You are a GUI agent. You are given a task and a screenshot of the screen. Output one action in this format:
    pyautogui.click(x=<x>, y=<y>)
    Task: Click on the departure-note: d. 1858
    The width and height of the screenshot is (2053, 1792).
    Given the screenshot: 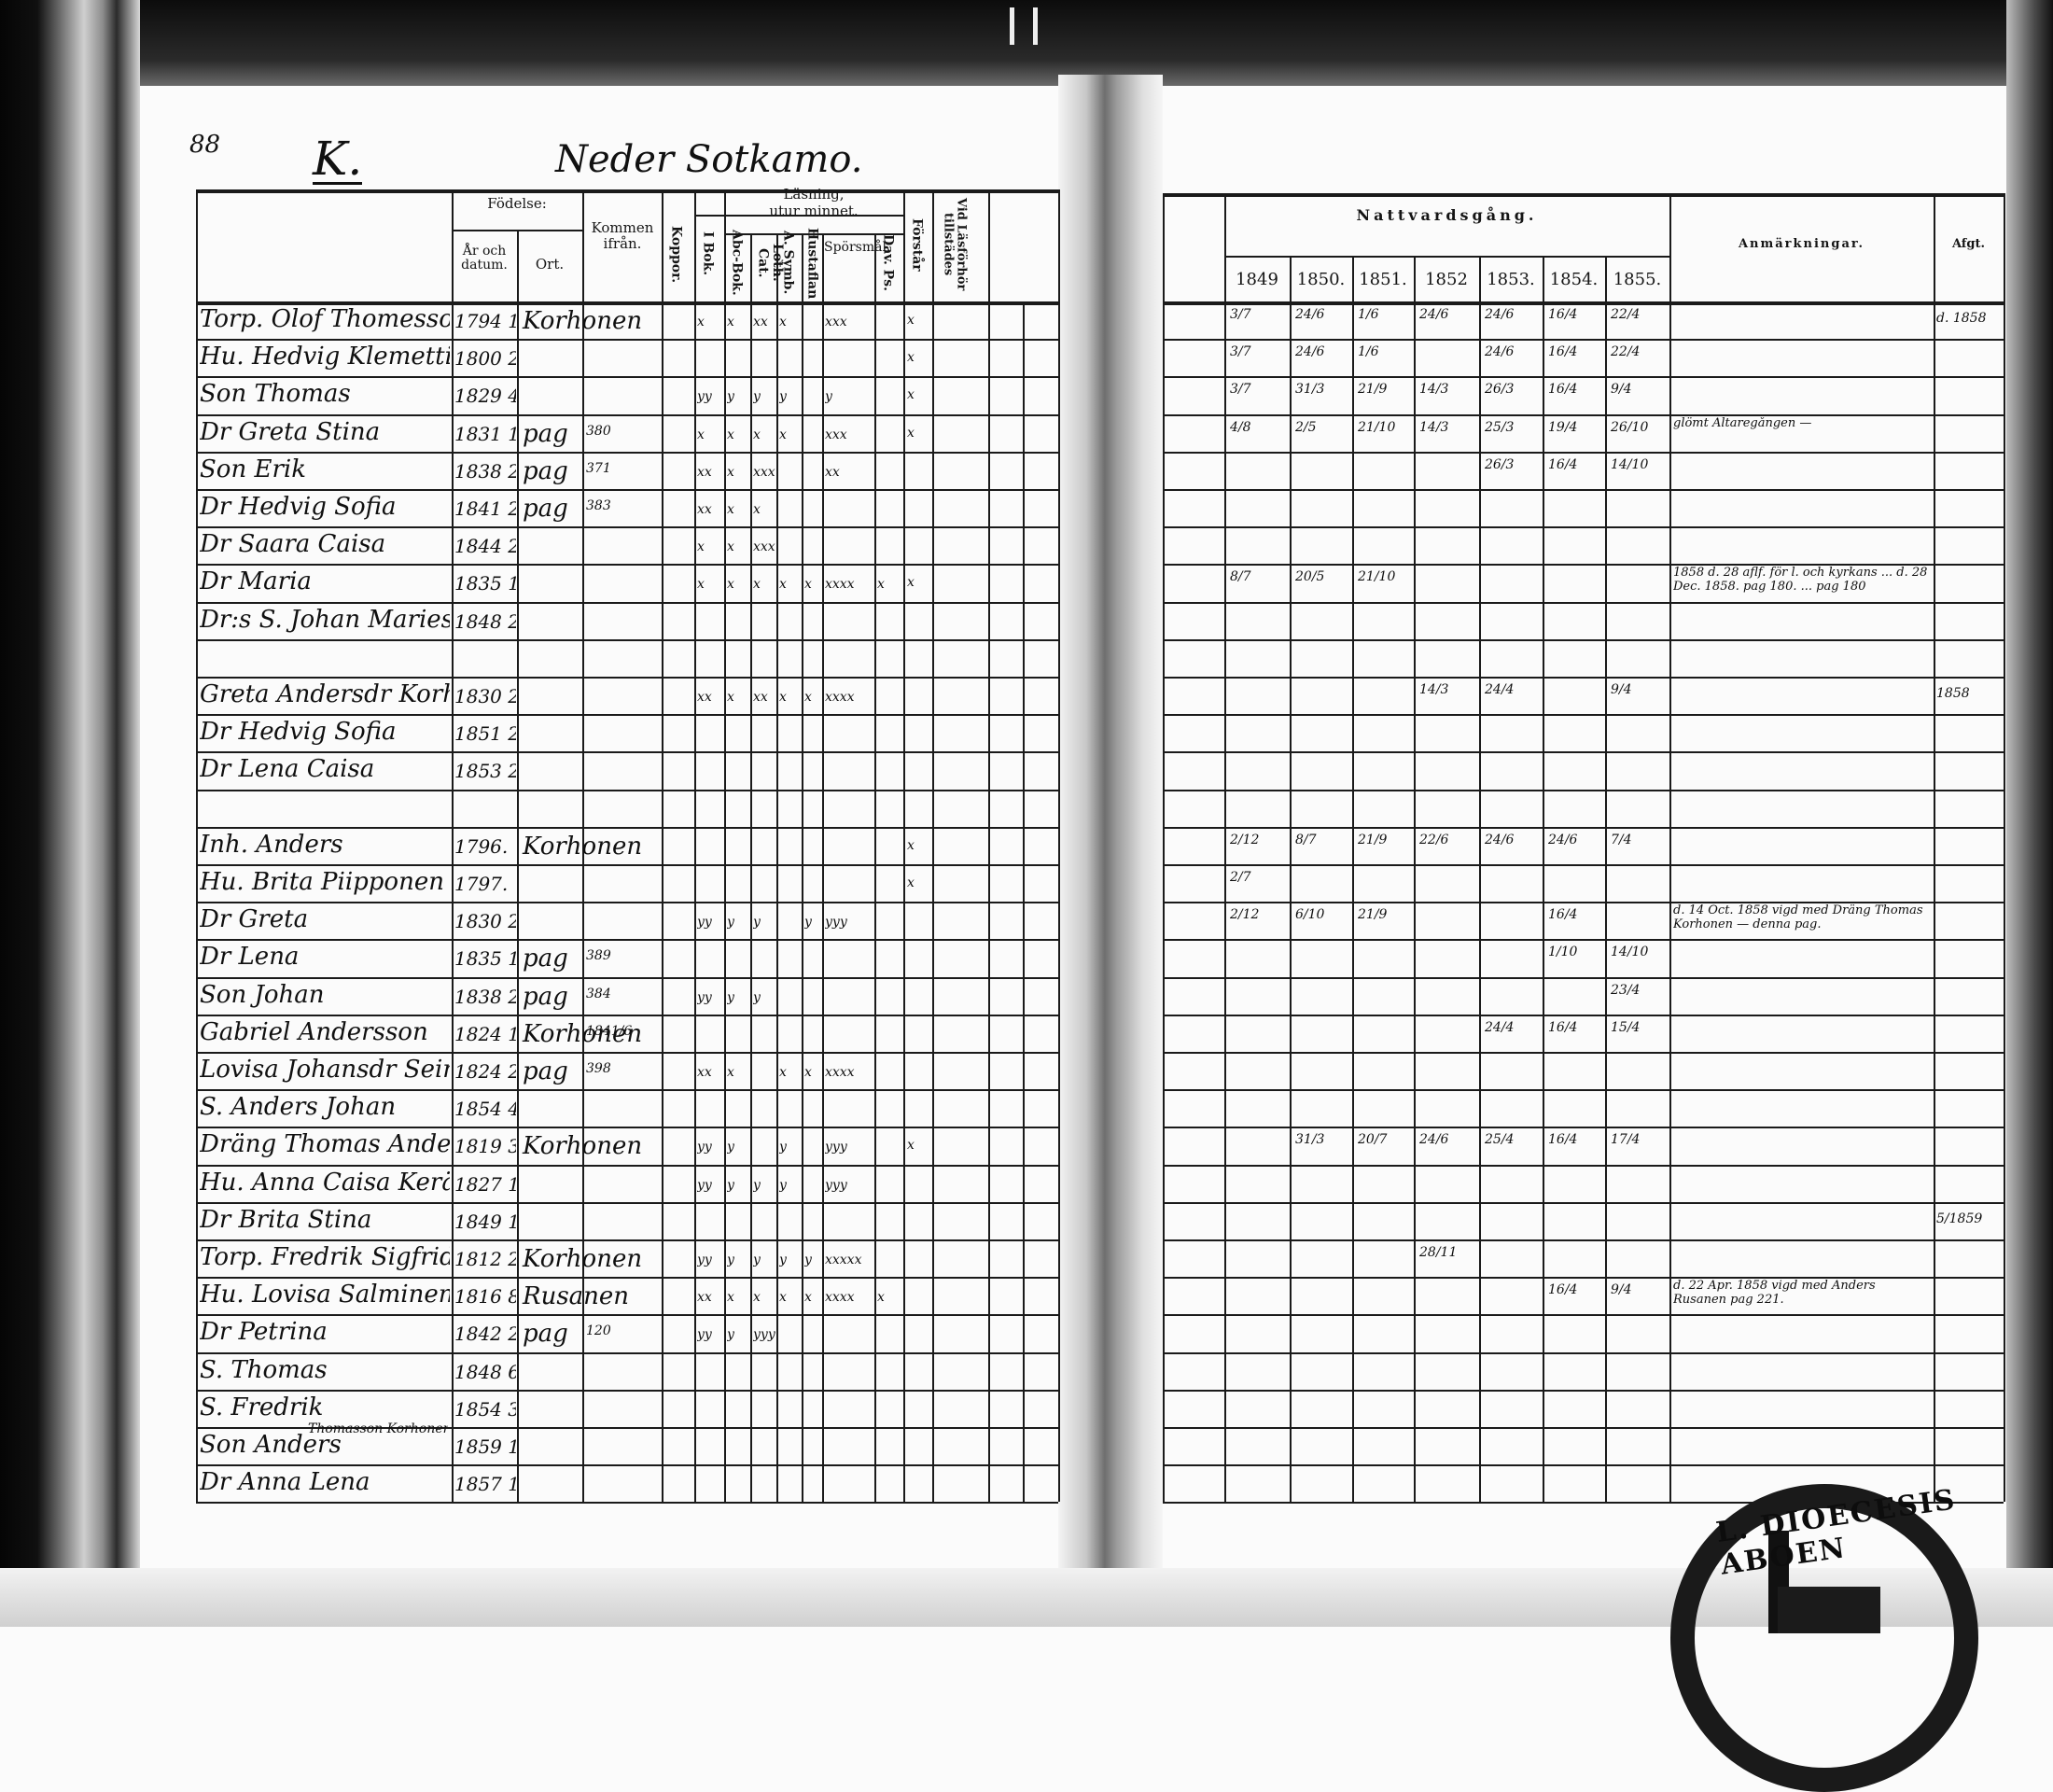 What is the action you would take?
    pyautogui.click(x=1961, y=318)
    